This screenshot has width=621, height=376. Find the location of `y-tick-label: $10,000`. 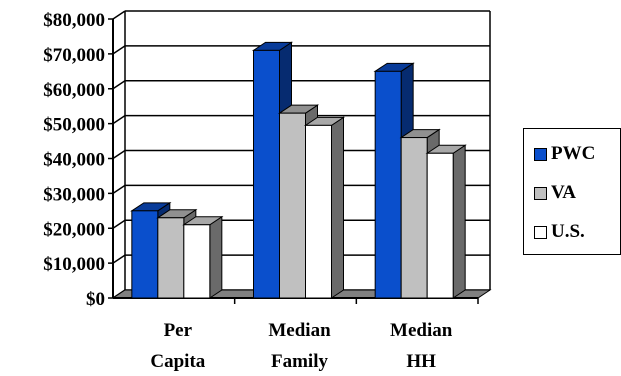

y-tick-label: $10,000 is located at coordinates (74, 264).